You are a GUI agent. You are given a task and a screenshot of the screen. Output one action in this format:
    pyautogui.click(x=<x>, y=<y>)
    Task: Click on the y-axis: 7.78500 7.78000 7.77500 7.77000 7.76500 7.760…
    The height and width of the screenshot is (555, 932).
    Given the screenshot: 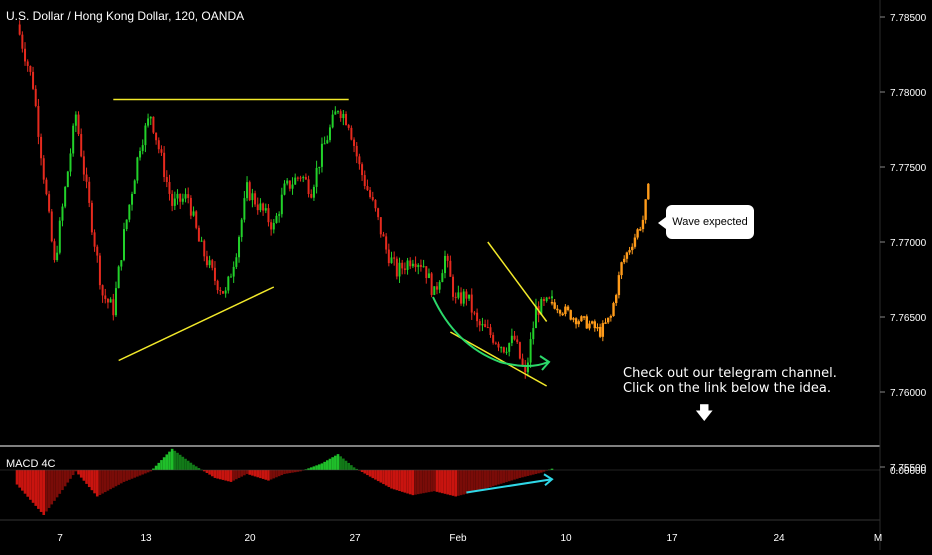 What is the action you would take?
    pyautogui.click(x=903, y=245)
    